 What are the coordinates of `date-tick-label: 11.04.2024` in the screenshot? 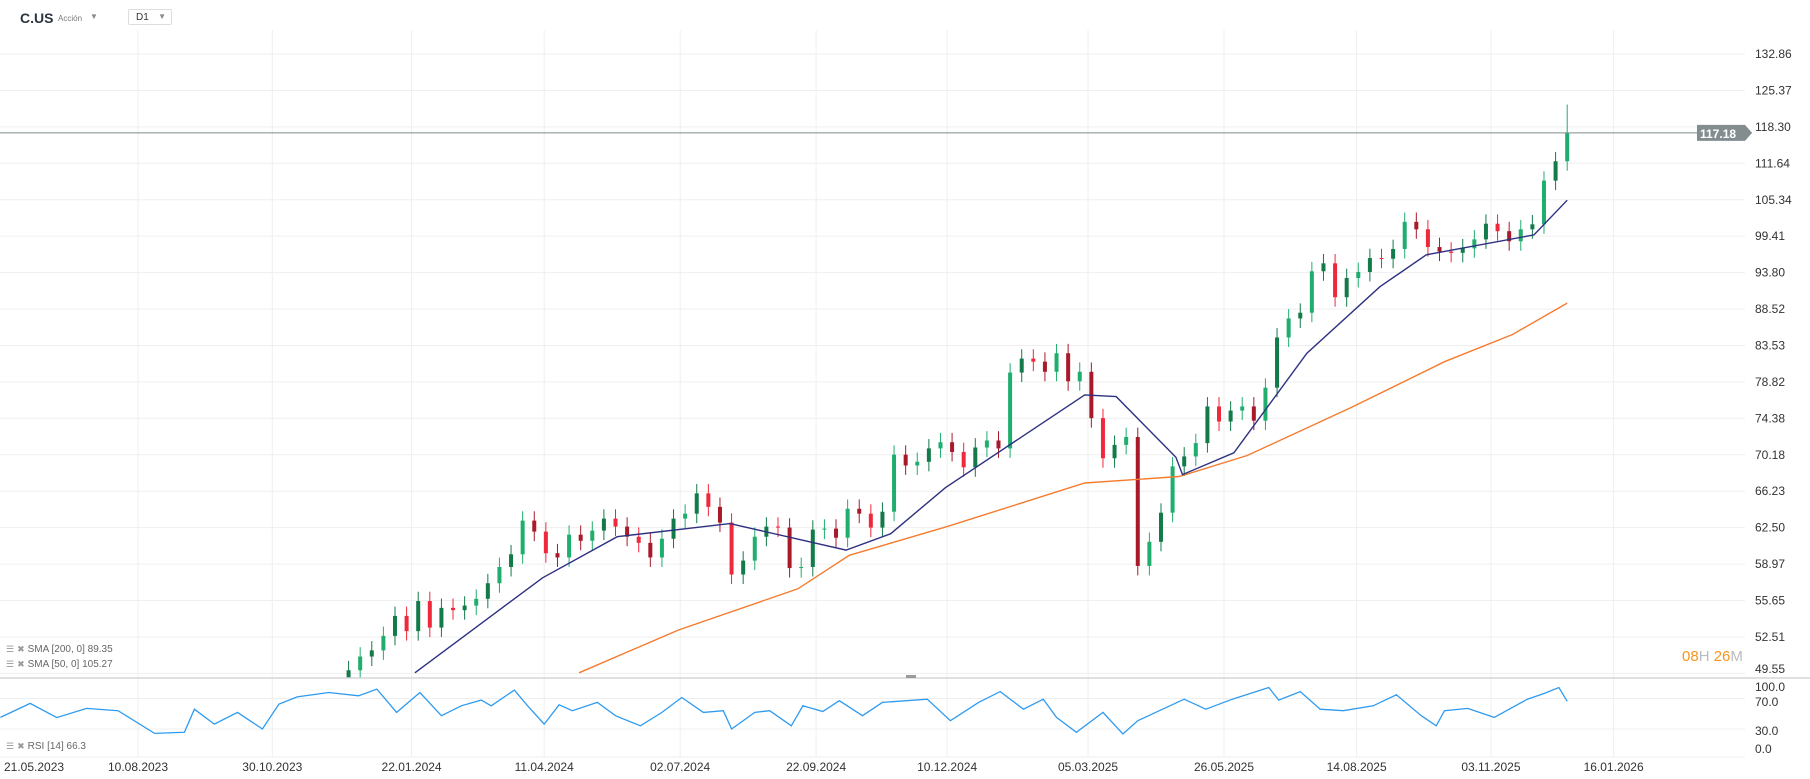 It's located at (544, 767).